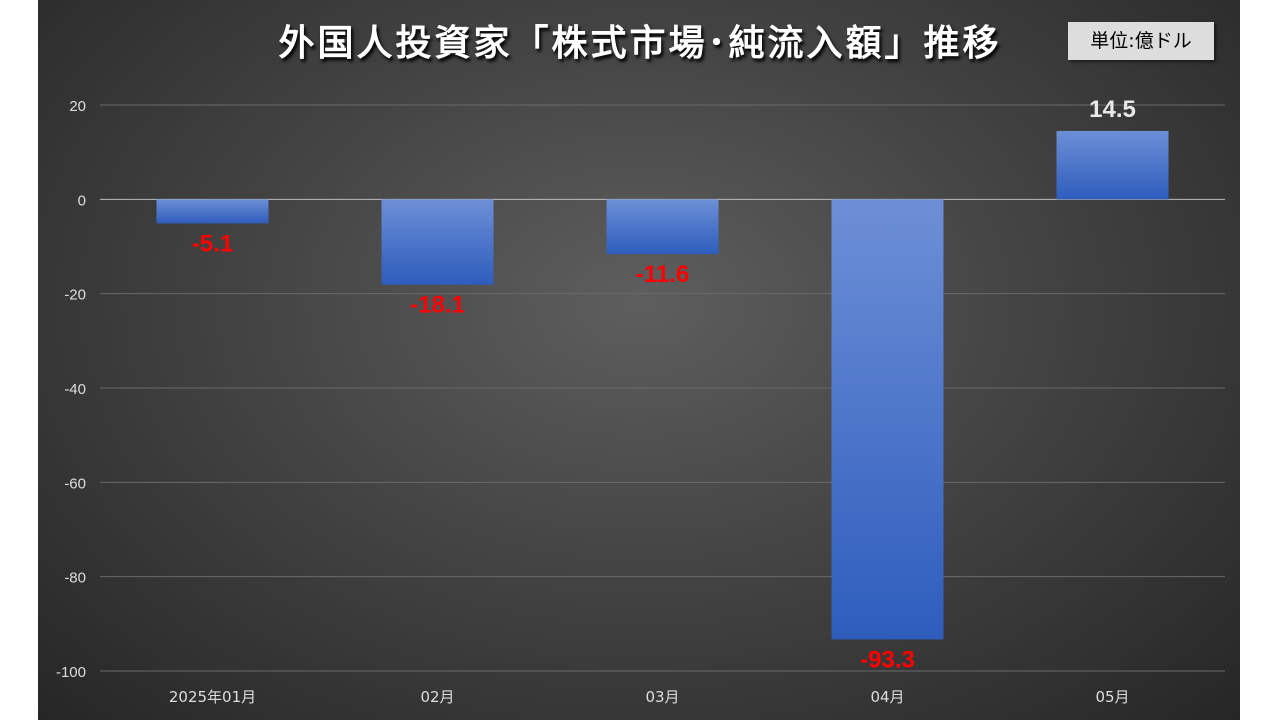  I want to click on unit-label: 単位:億ドル, so click(1141, 41).